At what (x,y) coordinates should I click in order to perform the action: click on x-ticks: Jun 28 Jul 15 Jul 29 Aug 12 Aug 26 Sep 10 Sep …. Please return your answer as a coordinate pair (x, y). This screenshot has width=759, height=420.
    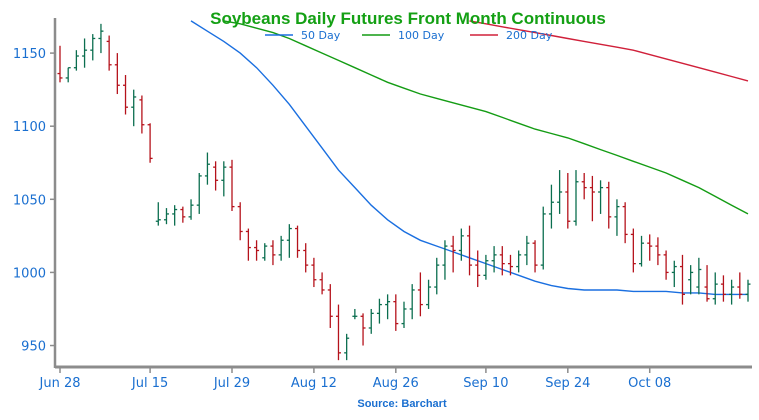
    Looking at the image, I should click on (355, 379).